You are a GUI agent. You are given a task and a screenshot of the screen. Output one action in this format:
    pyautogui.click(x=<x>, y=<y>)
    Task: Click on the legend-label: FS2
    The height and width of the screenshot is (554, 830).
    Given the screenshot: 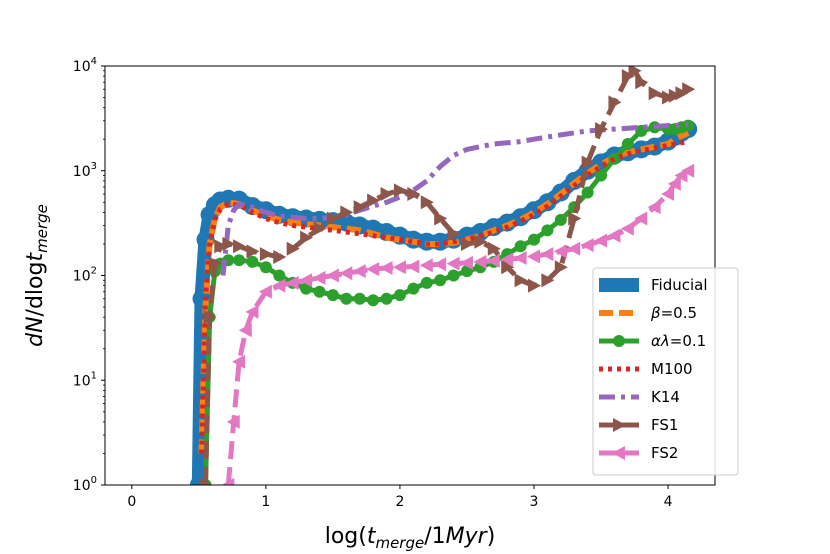 What is the action you would take?
    pyautogui.click(x=664, y=453)
    